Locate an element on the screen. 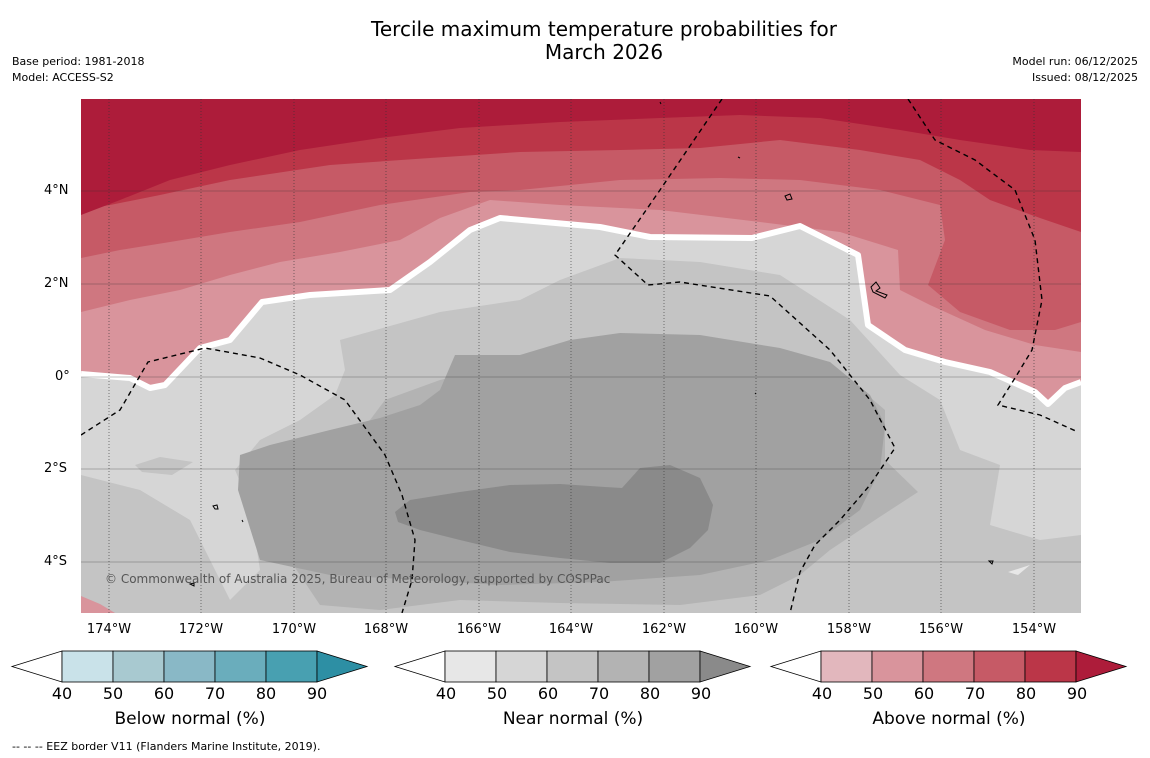 This screenshot has height=758, width=1150. colorbar-near-normal-high-extend is located at coordinates (725, 666).